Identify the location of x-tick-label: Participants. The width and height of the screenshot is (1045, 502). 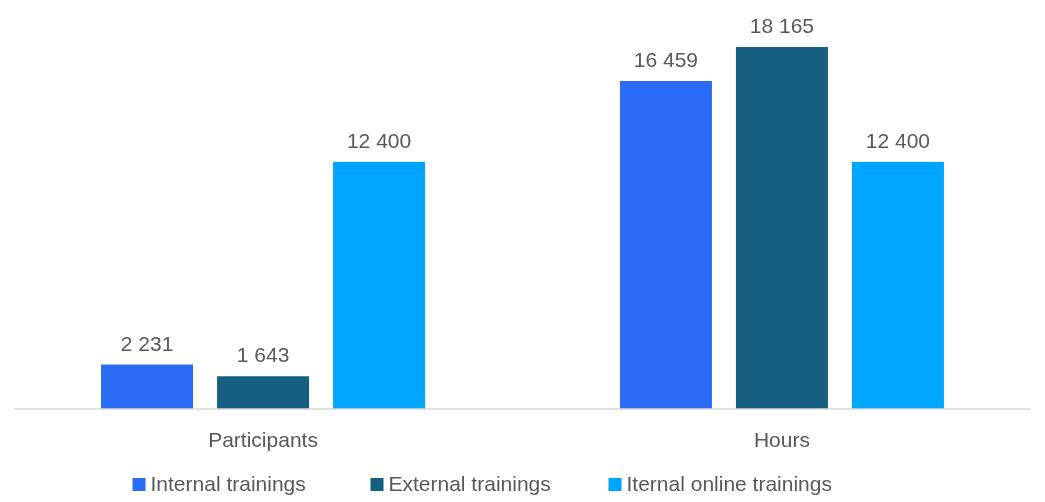
(263, 439).